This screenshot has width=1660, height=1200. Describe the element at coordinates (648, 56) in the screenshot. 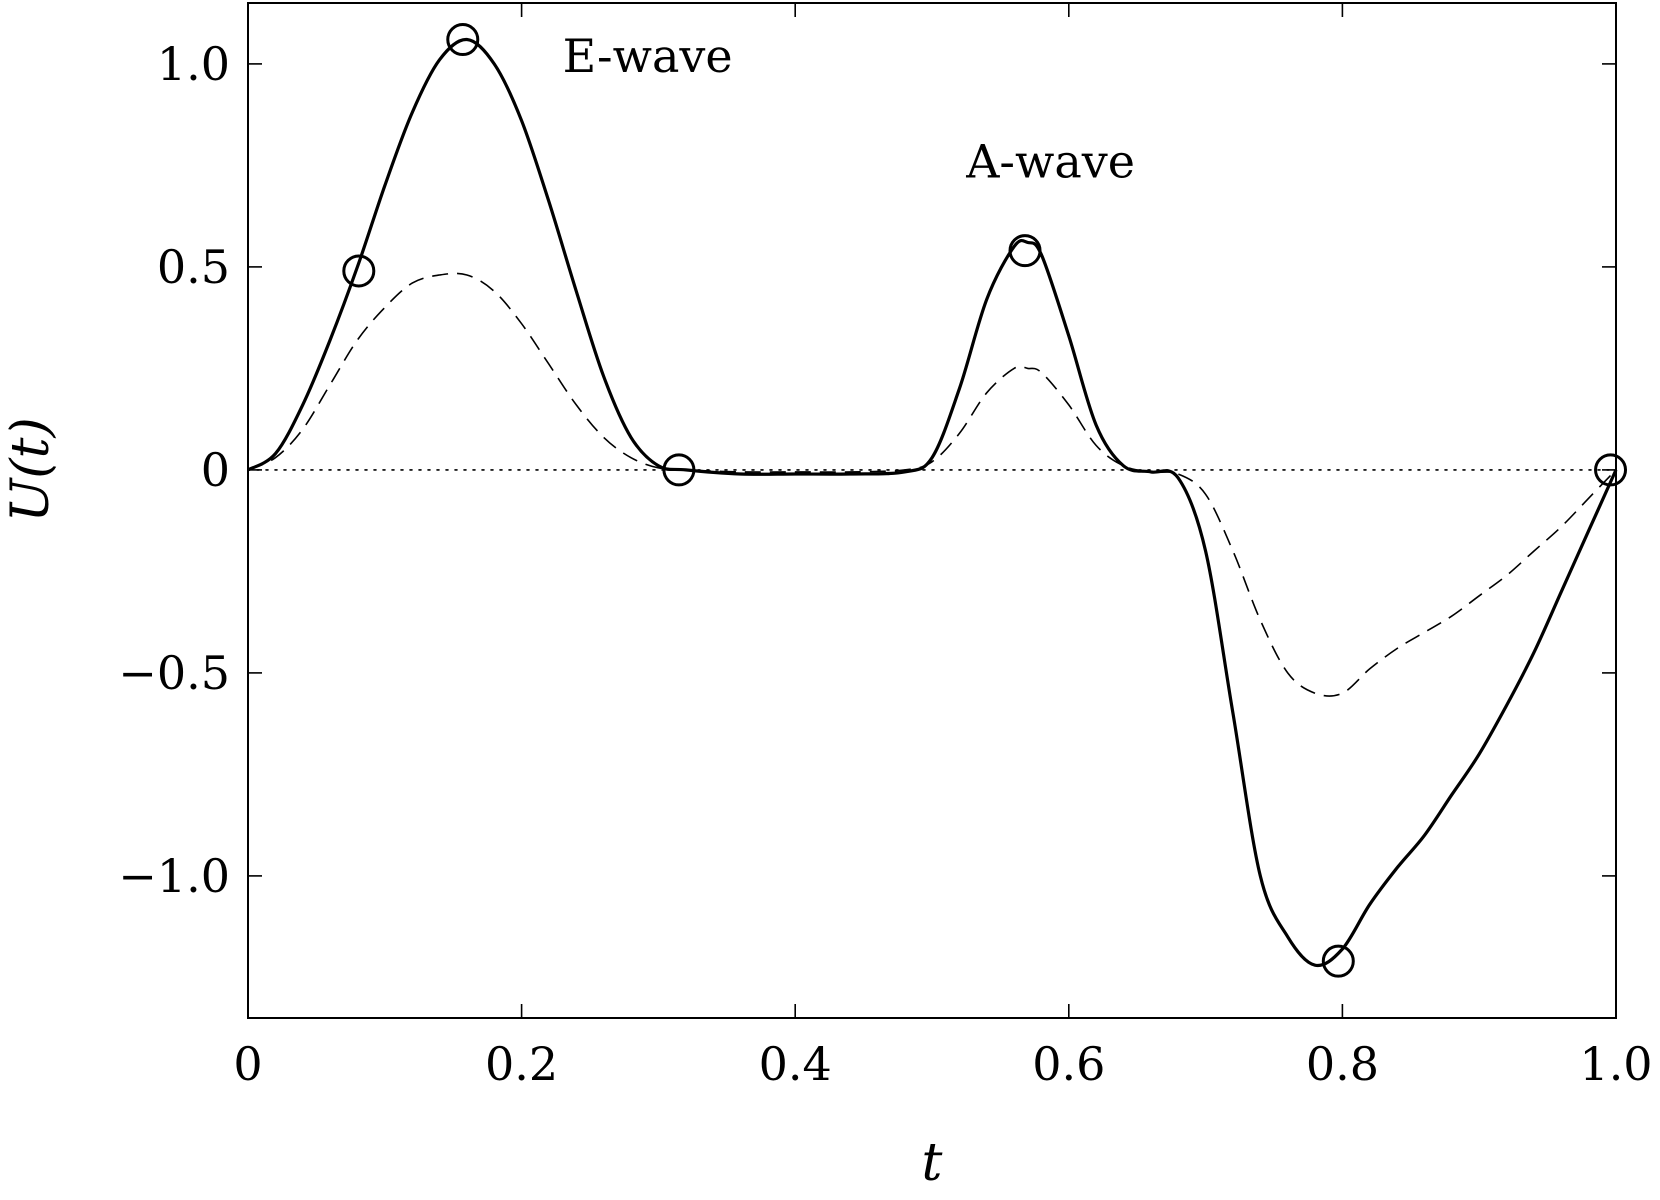

I see `annotation-label: E-wave` at that location.